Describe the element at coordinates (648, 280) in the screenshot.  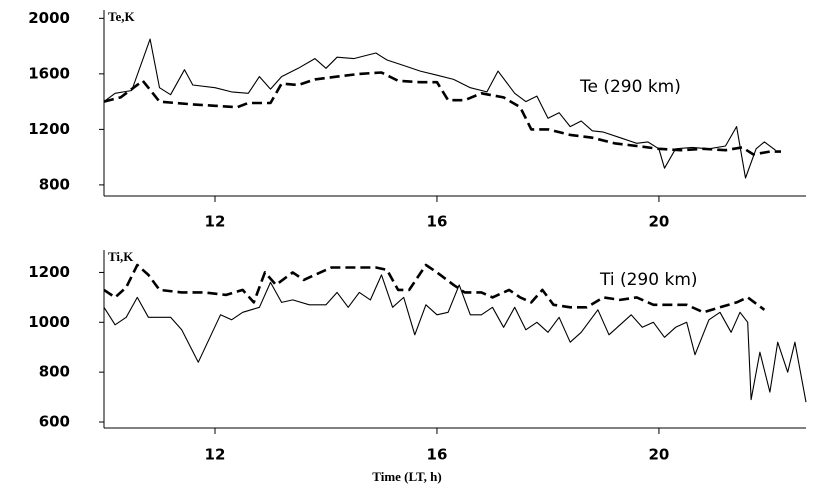
I see `annotation: Ti (290 km)` at that location.